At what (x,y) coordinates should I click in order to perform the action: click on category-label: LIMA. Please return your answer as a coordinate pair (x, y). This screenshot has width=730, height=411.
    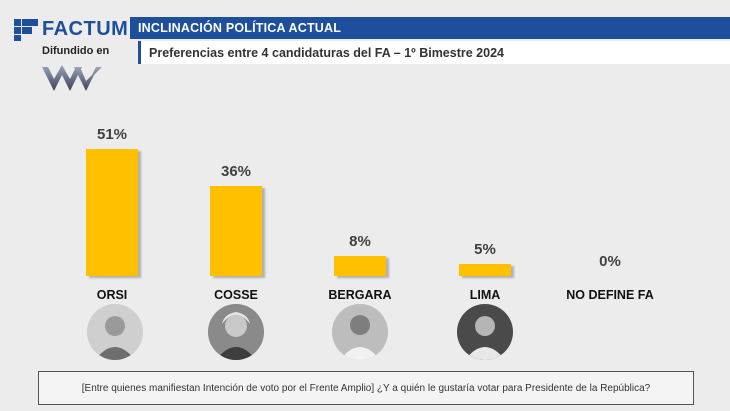
    Looking at the image, I should click on (485, 295).